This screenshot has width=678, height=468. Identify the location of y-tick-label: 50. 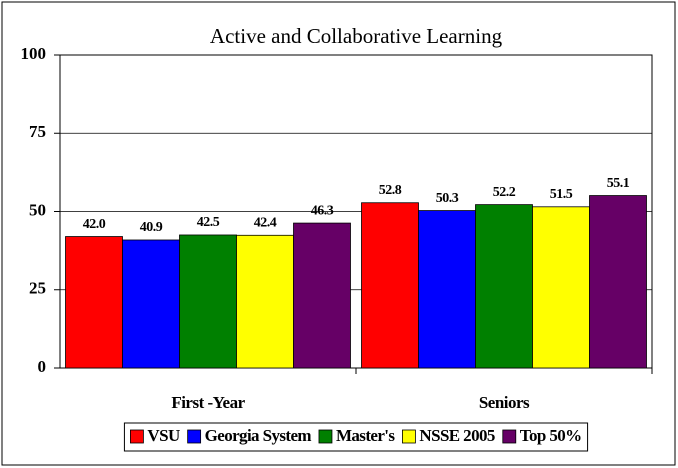
(37, 209).